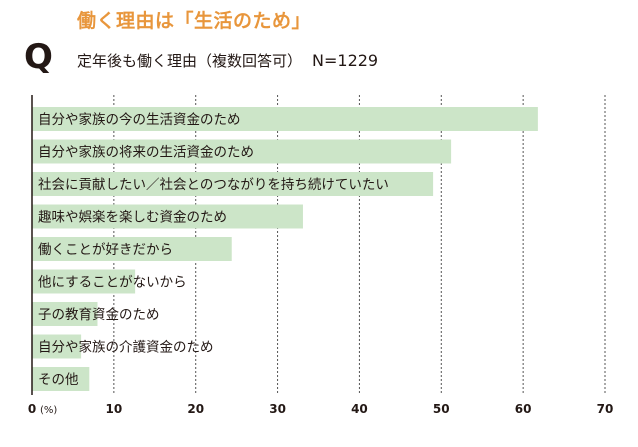  I want to click on x-tick-label: 70, so click(605, 409).